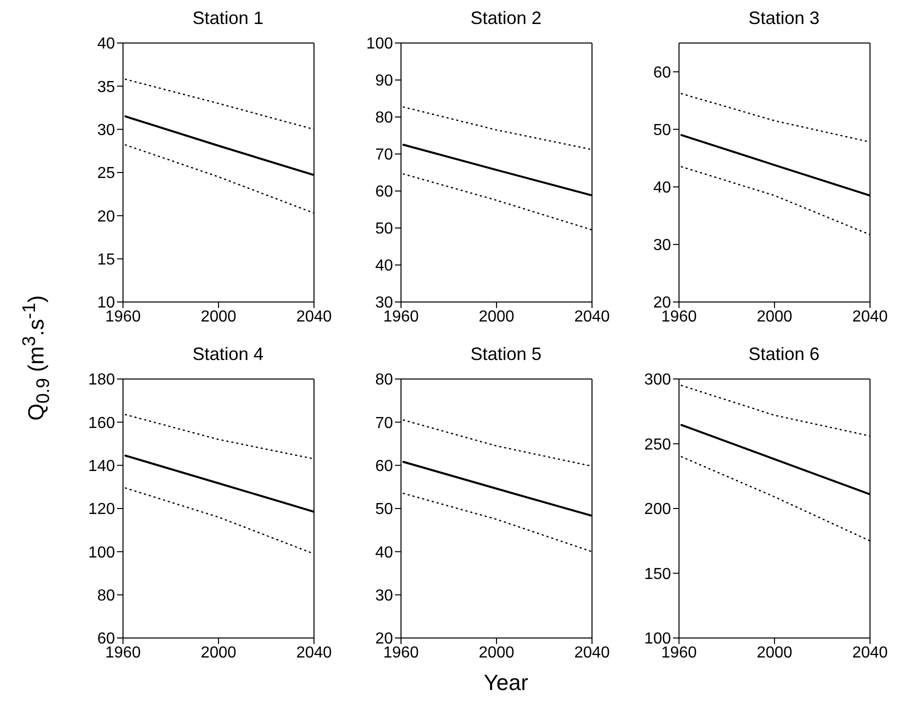  I want to click on y-tick-label: 140, so click(102, 467).